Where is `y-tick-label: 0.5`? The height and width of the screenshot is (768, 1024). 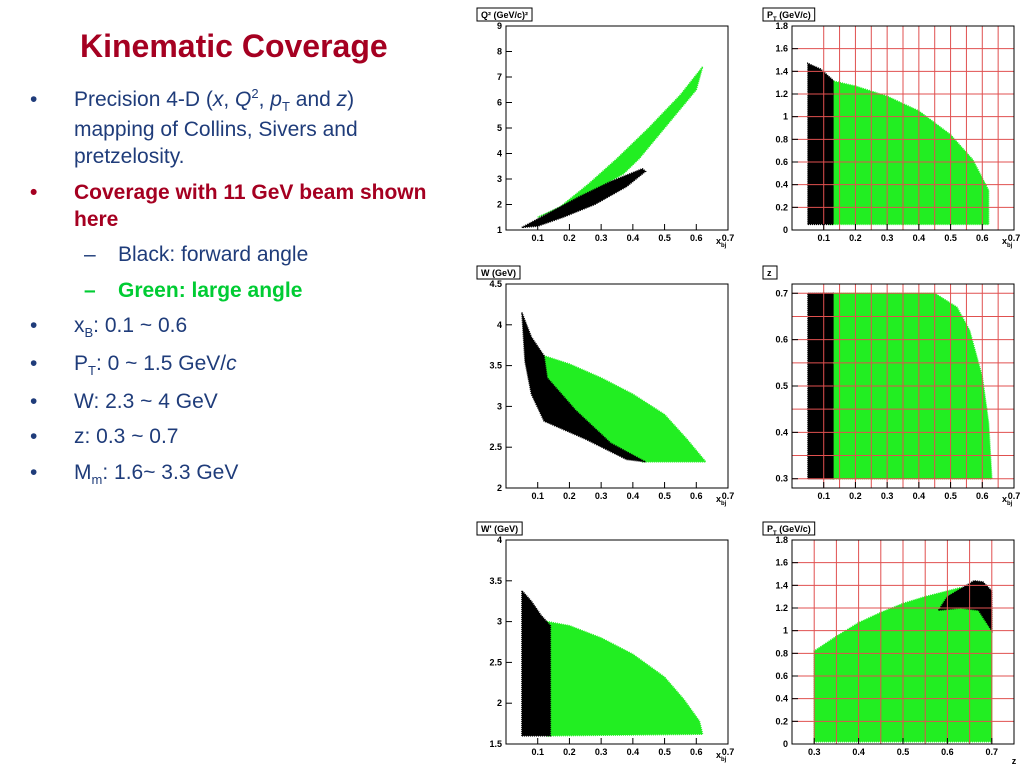 y-tick-label: 0.5 is located at coordinates (781, 386).